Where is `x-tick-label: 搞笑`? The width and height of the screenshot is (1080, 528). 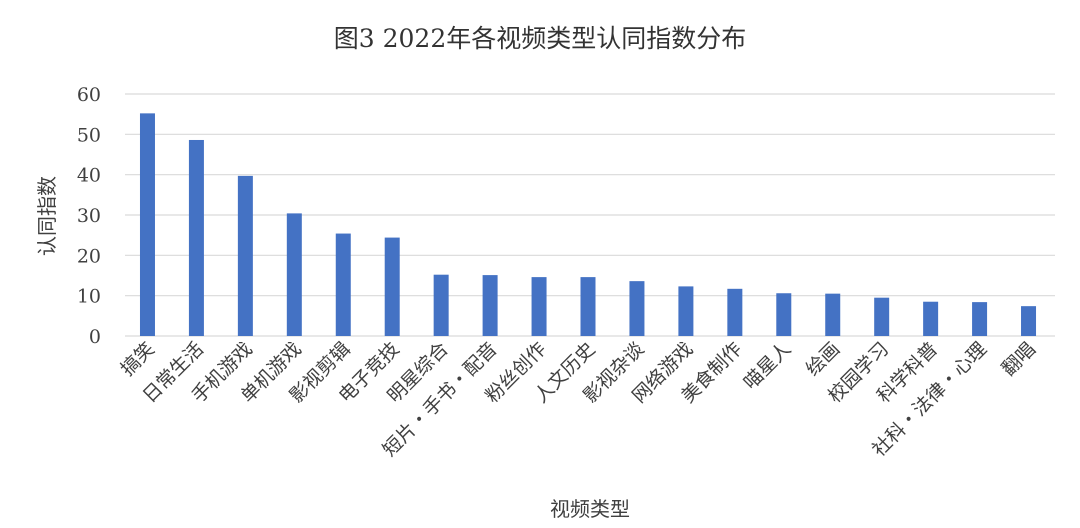 x-tick-label: 搞笑 is located at coordinates (138, 359).